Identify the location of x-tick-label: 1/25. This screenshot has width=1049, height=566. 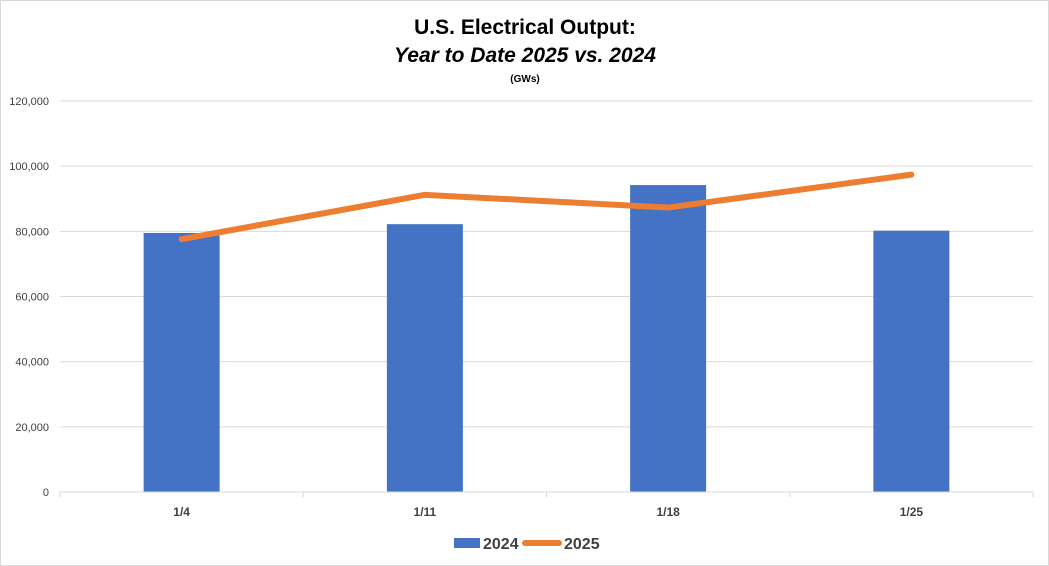
(912, 512).